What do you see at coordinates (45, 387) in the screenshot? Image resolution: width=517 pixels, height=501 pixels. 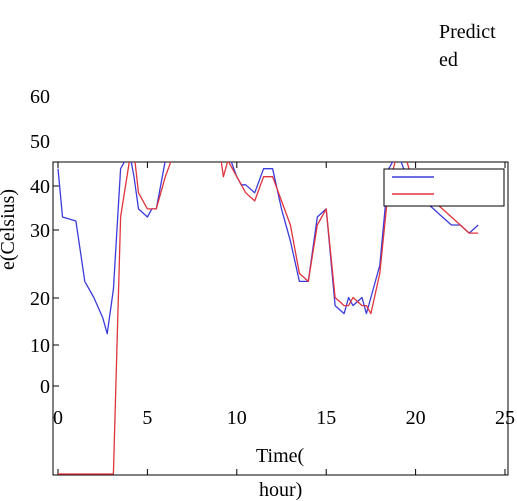 I see `y-tick-label: 0` at bounding box center [45, 387].